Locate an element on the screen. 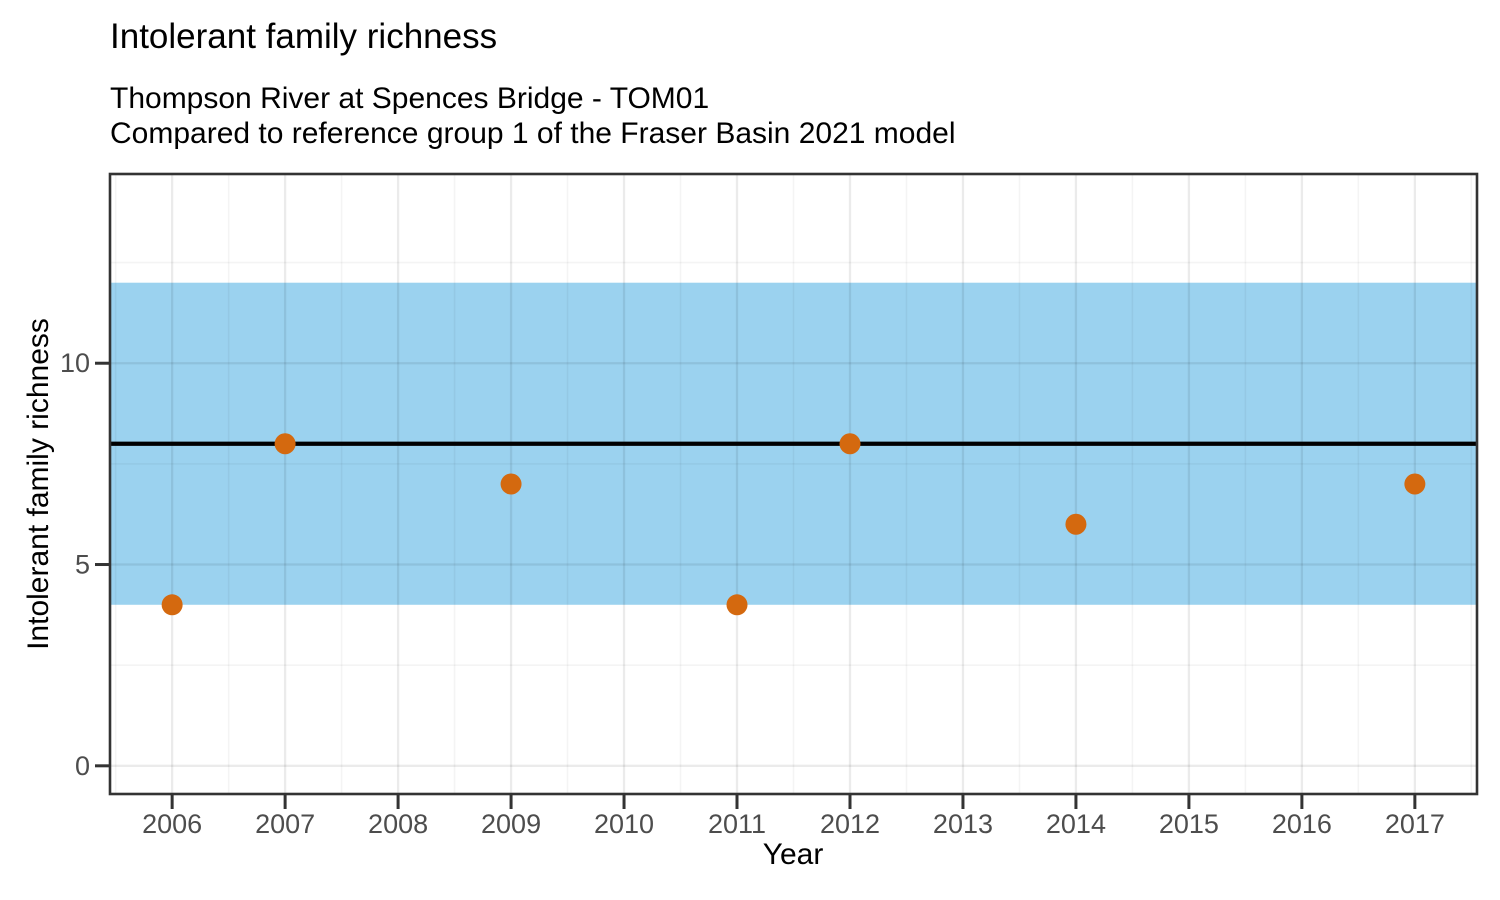  x-tick-label: 2012 is located at coordinates (850, 824).